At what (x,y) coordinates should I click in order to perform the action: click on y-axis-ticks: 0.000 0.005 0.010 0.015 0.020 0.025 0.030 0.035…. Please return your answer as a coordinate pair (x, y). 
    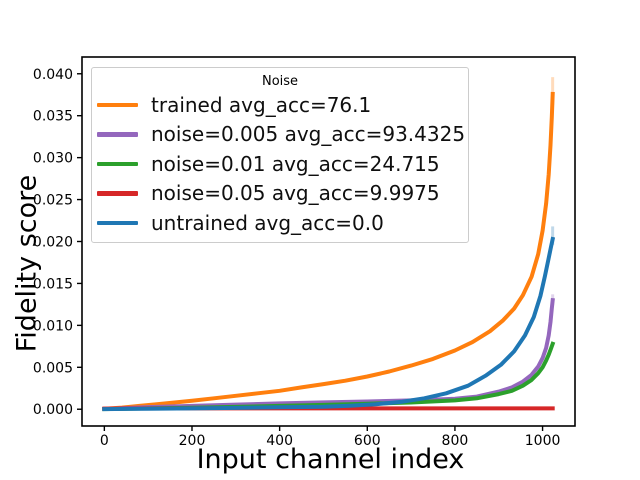
    Looking at the image, I should click on (57, 242).